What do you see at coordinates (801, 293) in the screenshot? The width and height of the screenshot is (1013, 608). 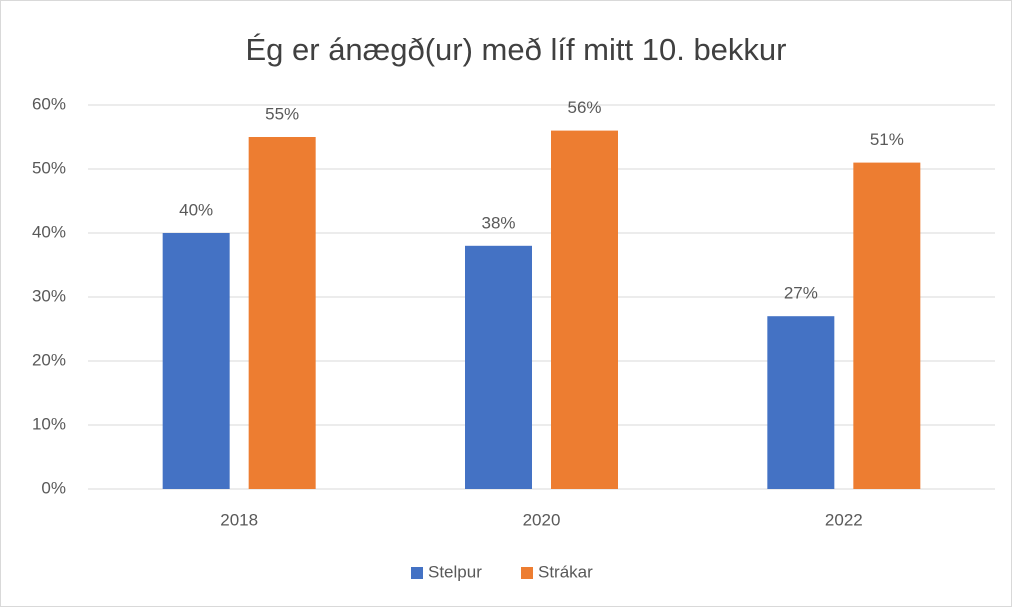 I see `data-label: 27%` at bounding box center [801, 293].